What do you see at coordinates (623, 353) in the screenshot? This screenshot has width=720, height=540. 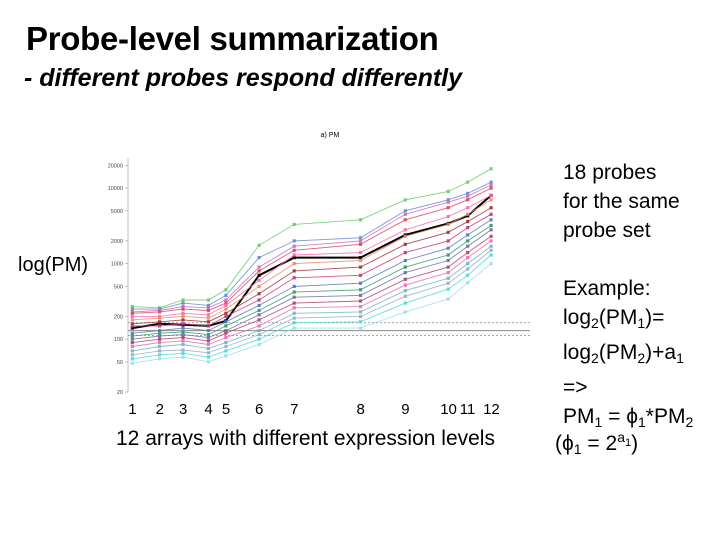 I see `example-line: log2(PM2)+a1` at bounding box center [623, 353].